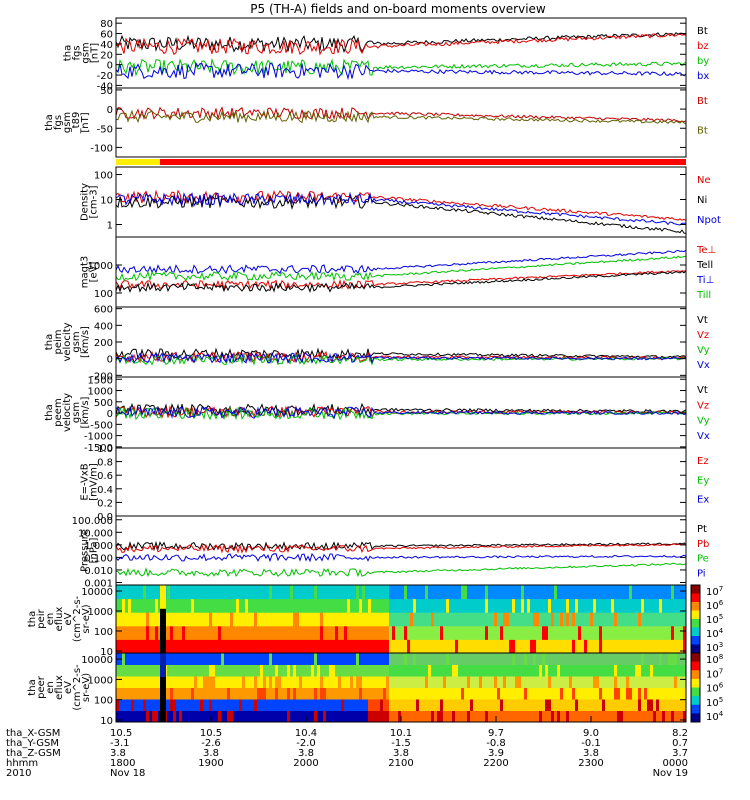 The width and height of the screenshot is (750, 800). Describe the element at coordinates (703, 544) in the screenshot. I see `legend-pb-label: Pb` at that location.